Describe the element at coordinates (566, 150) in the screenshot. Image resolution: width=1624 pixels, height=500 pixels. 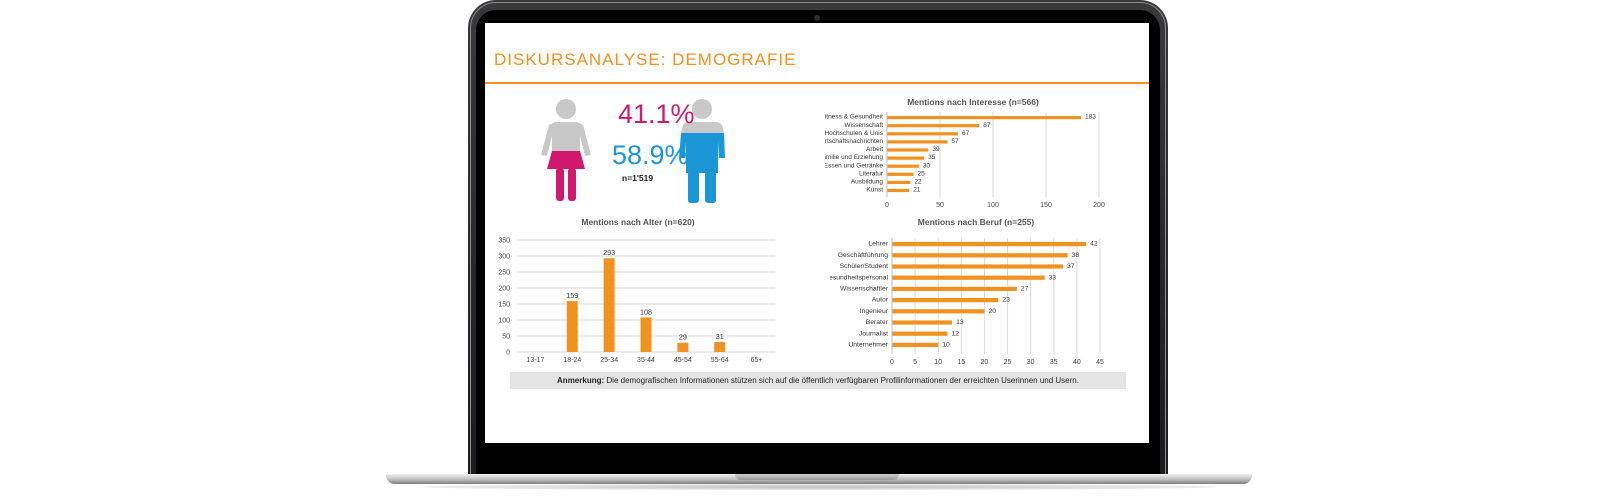
I see `female-person-icon` at that location.